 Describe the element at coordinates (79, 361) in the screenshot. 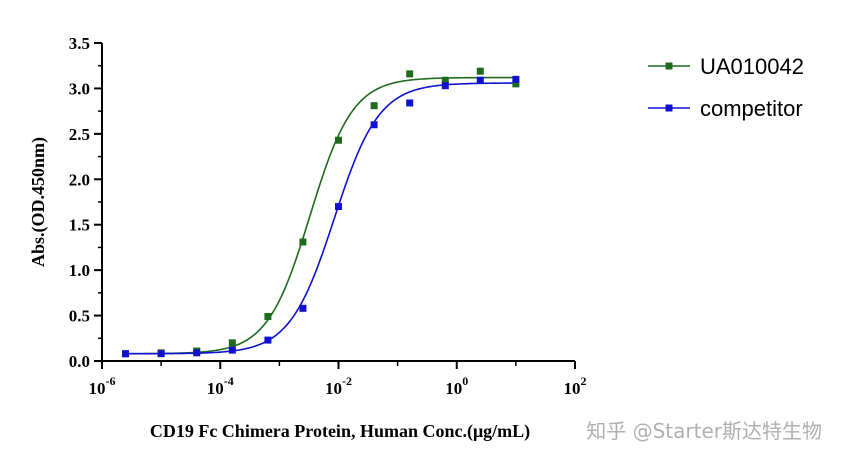

I see `y-tick-label: 0.0` at that location.